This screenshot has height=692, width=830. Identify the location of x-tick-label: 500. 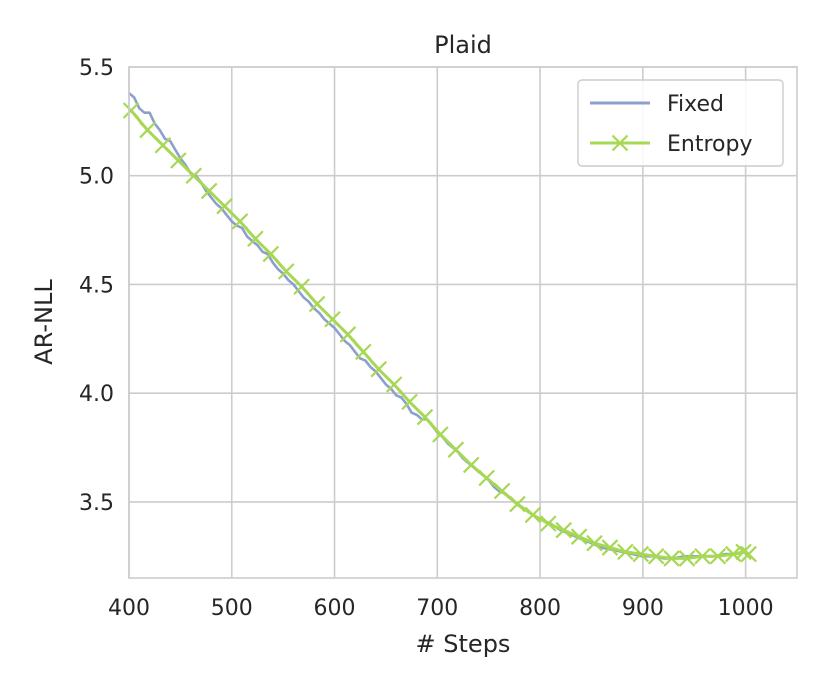
(232, 608).